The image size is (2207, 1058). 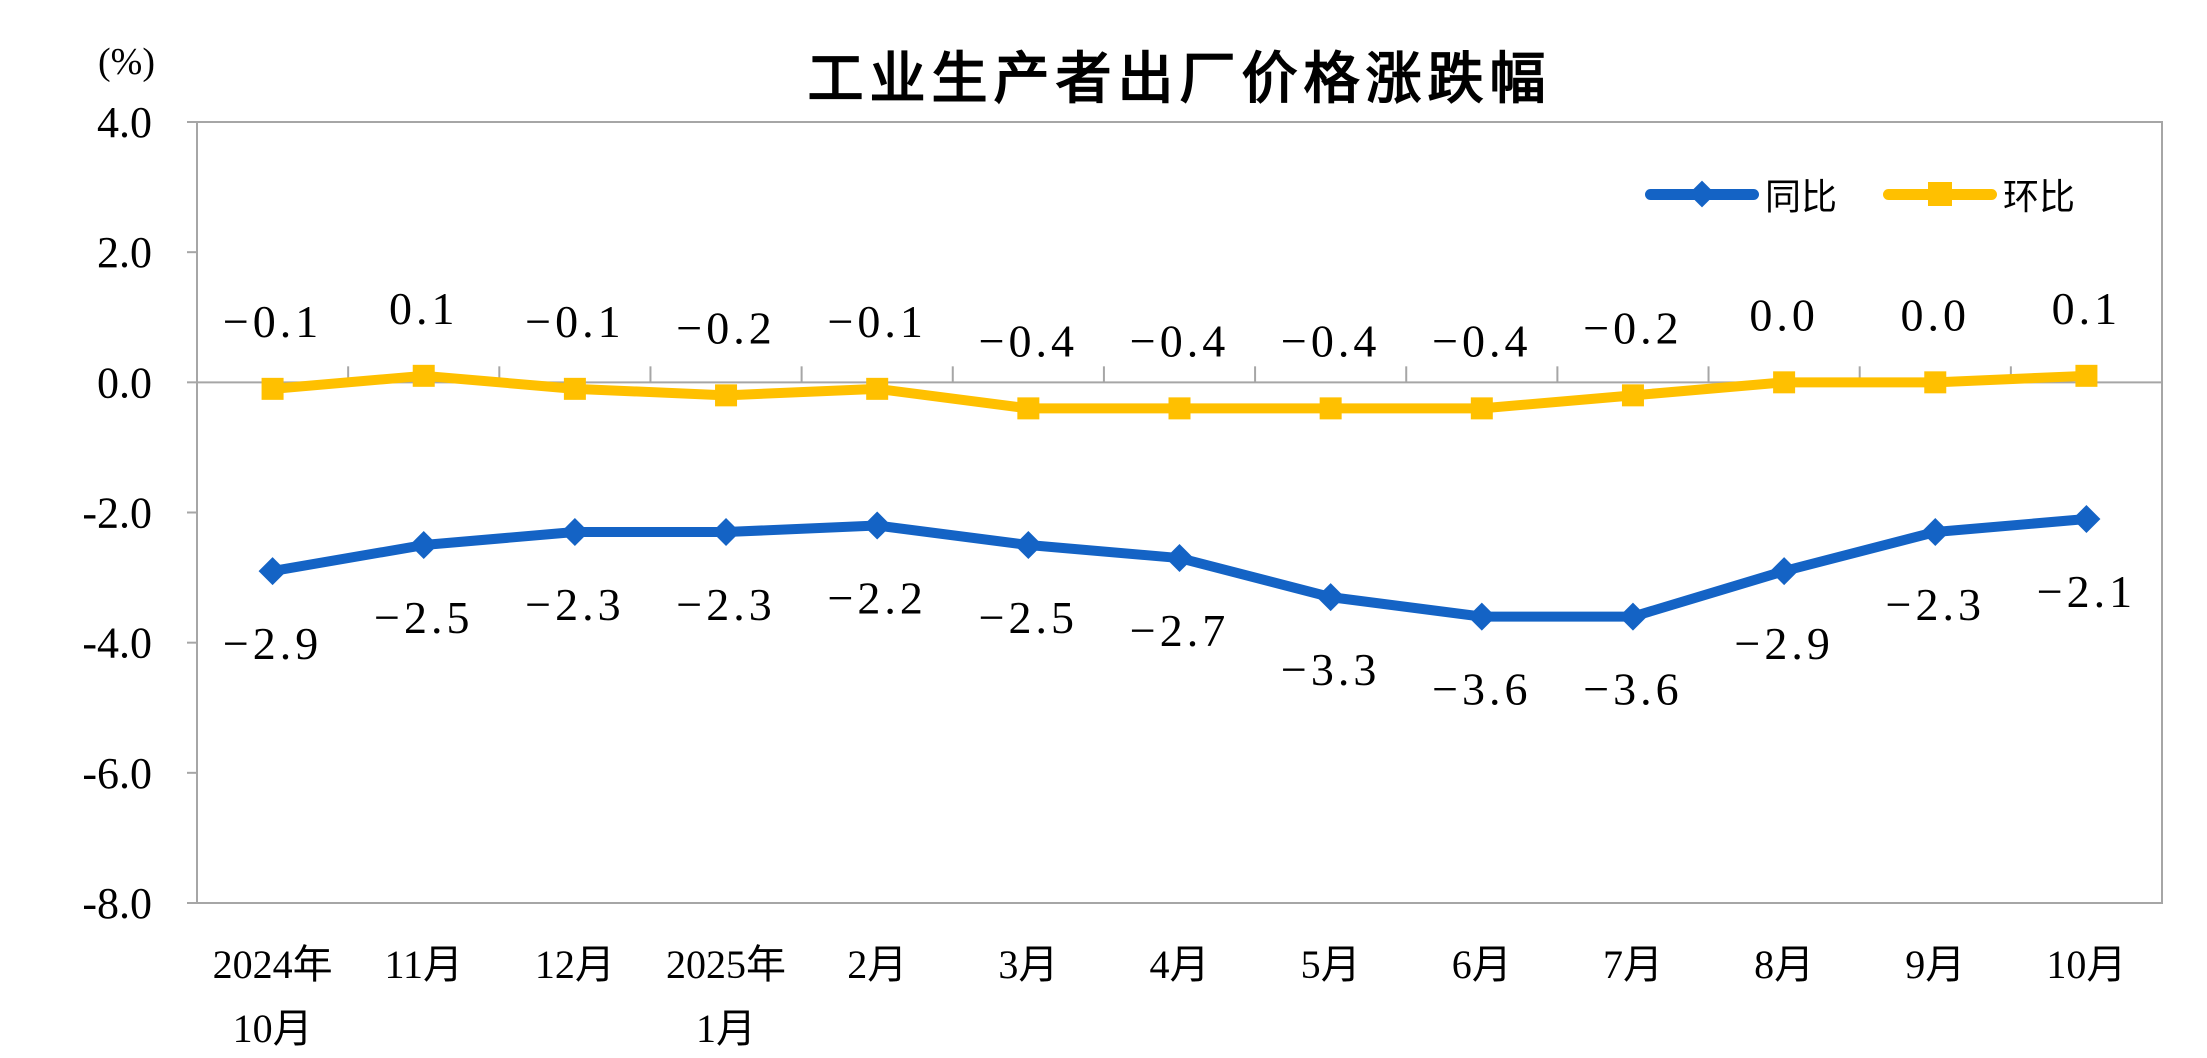 What do you see at coordinates (1801, 196) in the screenshot?
I see `legend-label-yoy: 同比` at bounding box center [1801, 196].